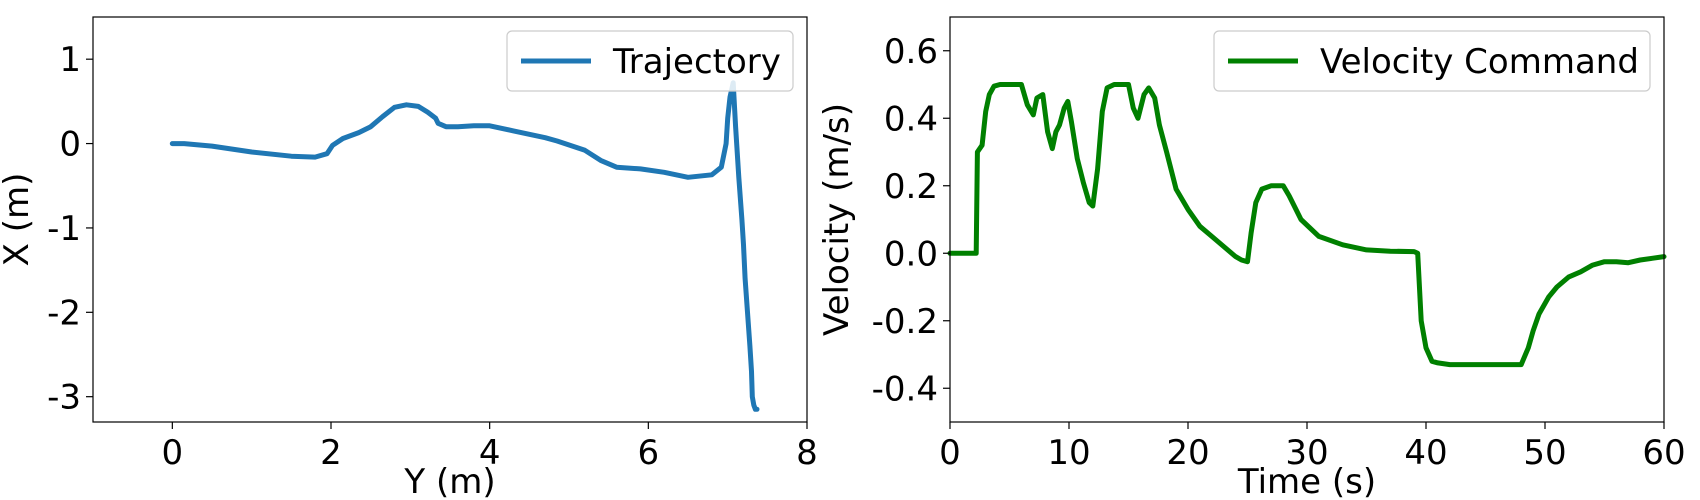 The width and height of the screenshot is (1700, 500). I want to click on legend-label: Trajectory, so click(696, 62).